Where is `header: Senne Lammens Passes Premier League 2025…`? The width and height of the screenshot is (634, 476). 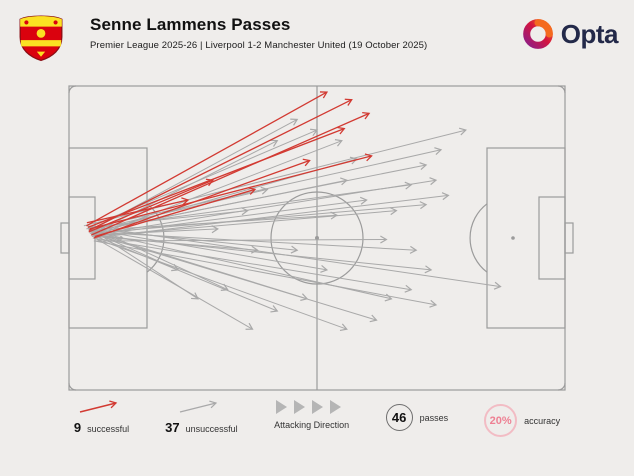
header: Senne Lammens Passes Premier League 2025… is located at coordinates (318, 37).